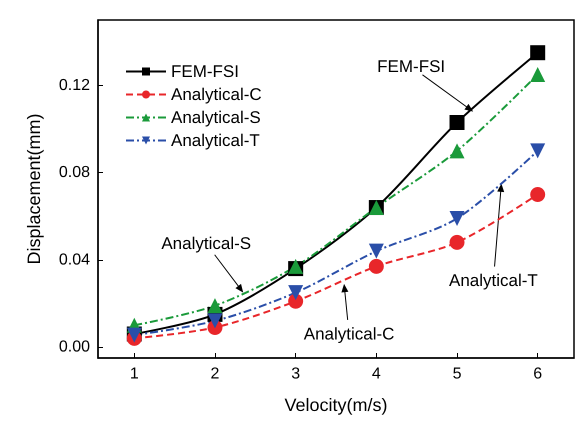 The image size is (578, 435). What do you see at coordinates (74, 173) in the screenshot?
I see `y-tick-label: 0.08` at bounding box center [74, 173].